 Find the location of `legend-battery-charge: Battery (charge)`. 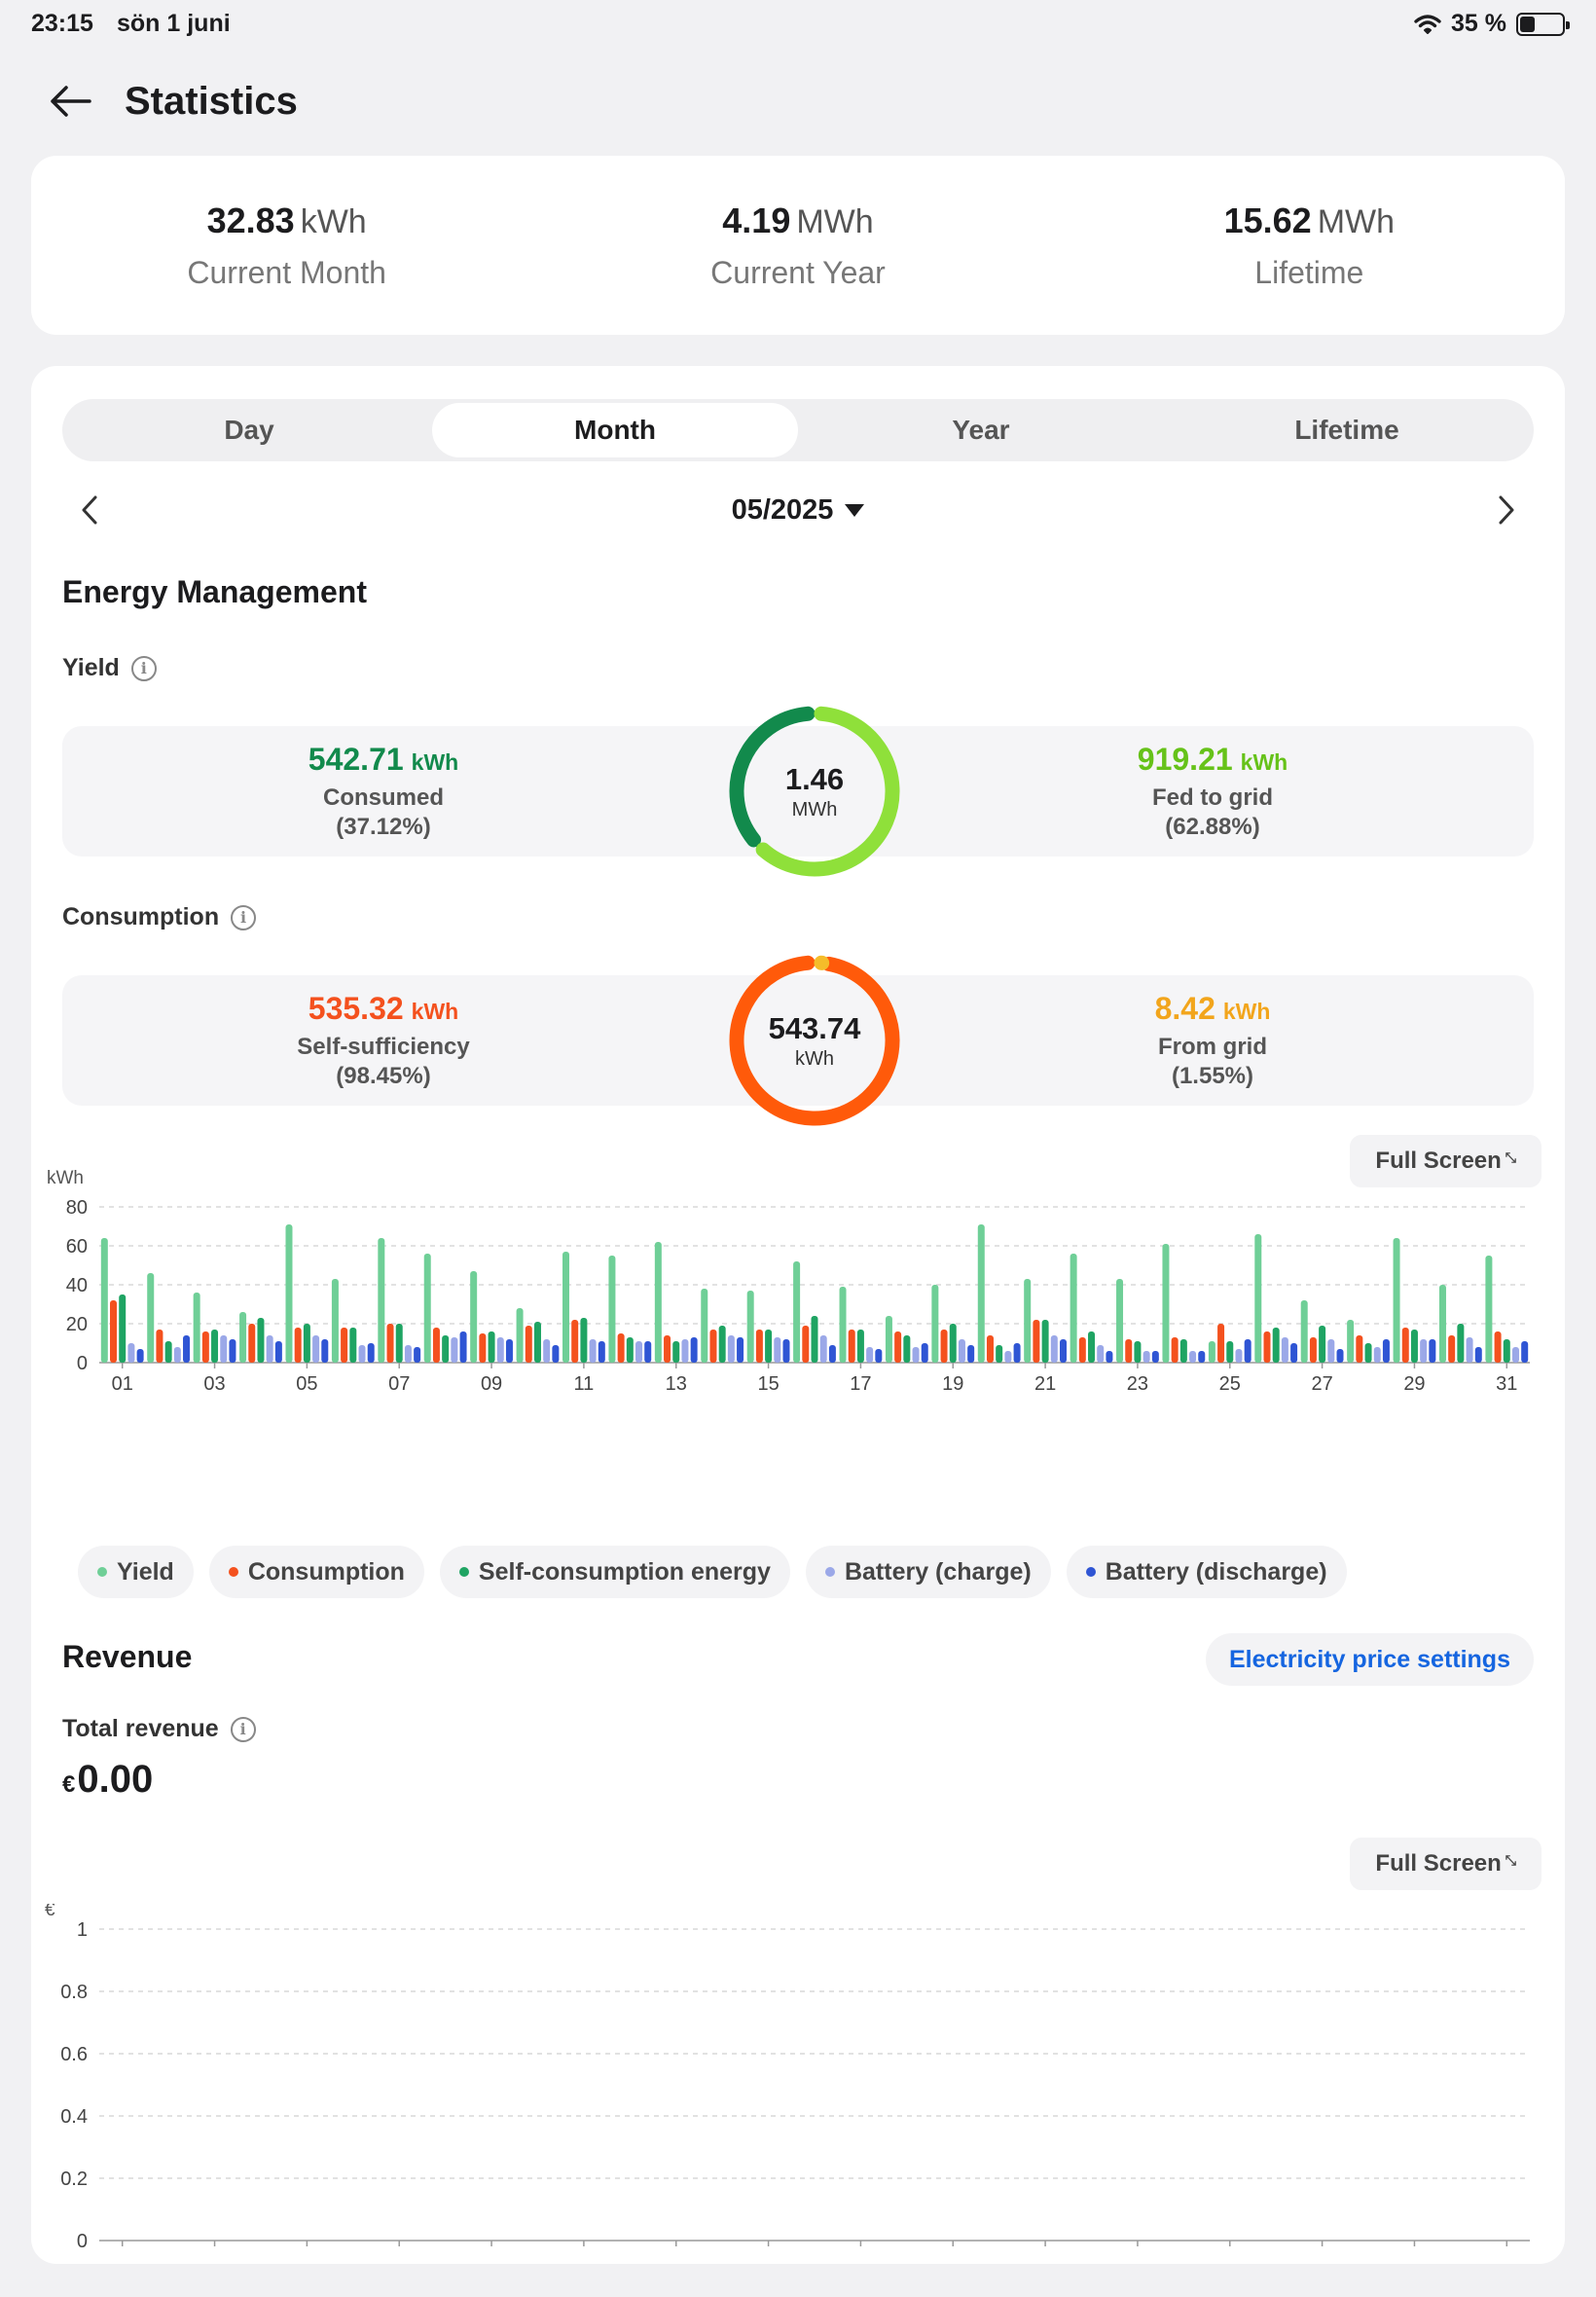

legend-battery-charge: Battery (charge) is located at coordinates (928, 1572).